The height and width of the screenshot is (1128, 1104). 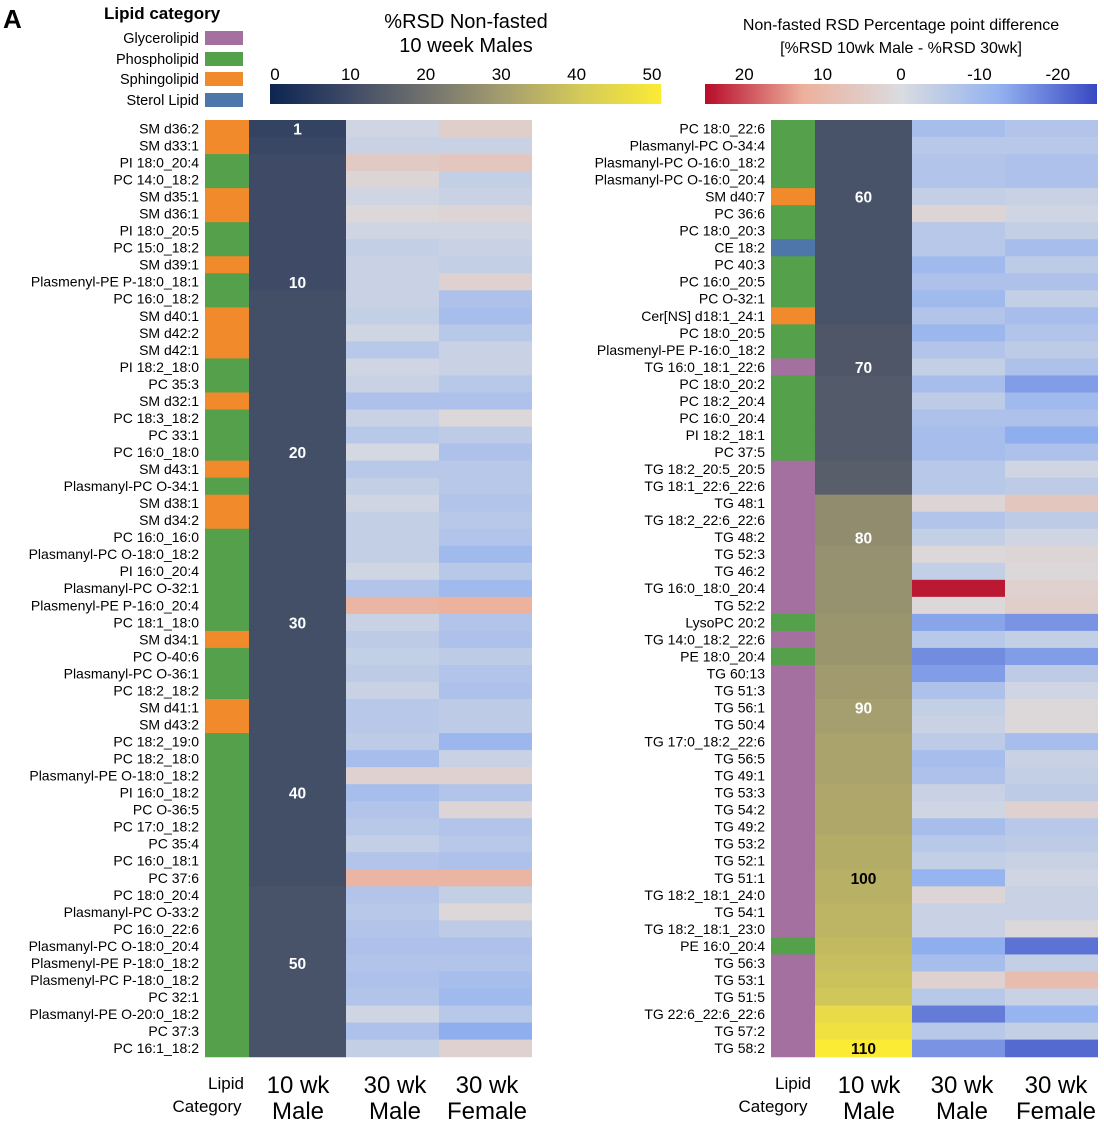 I want to click on heatmap-row: SM d40:7, so click(x=901, y=197).